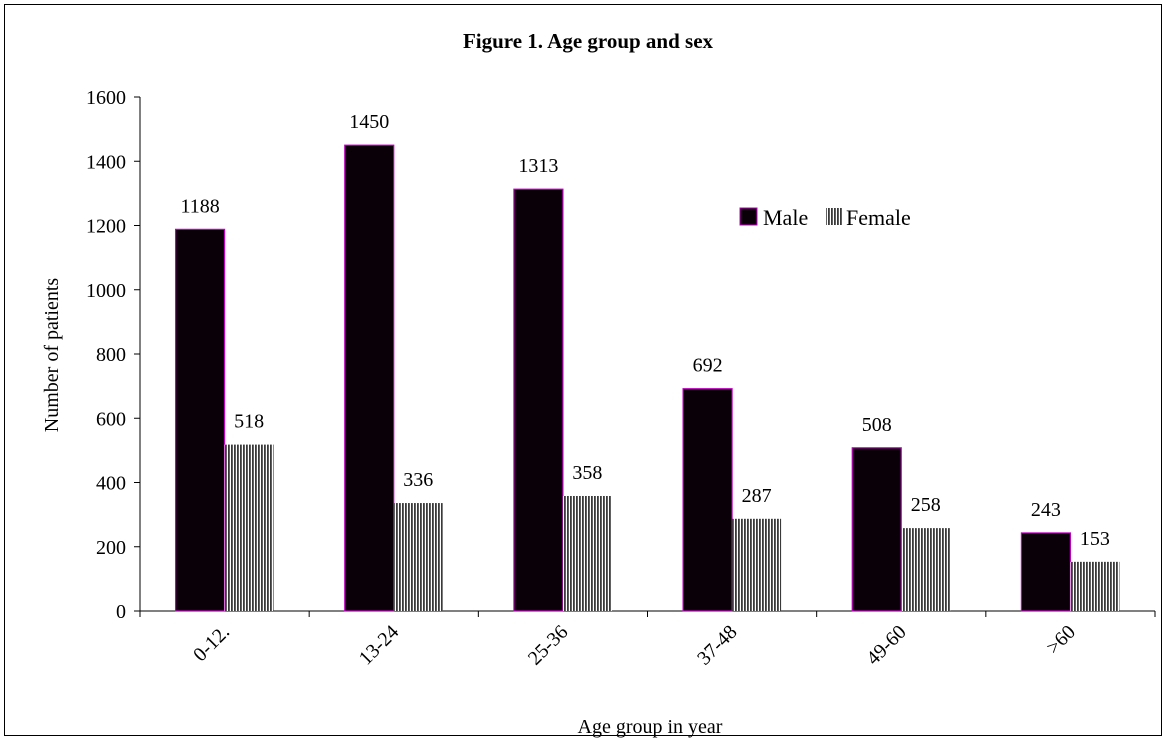 This screenshot has height=740, width=1167. I want to click on data-label-male: 1188, so click(199, 206).